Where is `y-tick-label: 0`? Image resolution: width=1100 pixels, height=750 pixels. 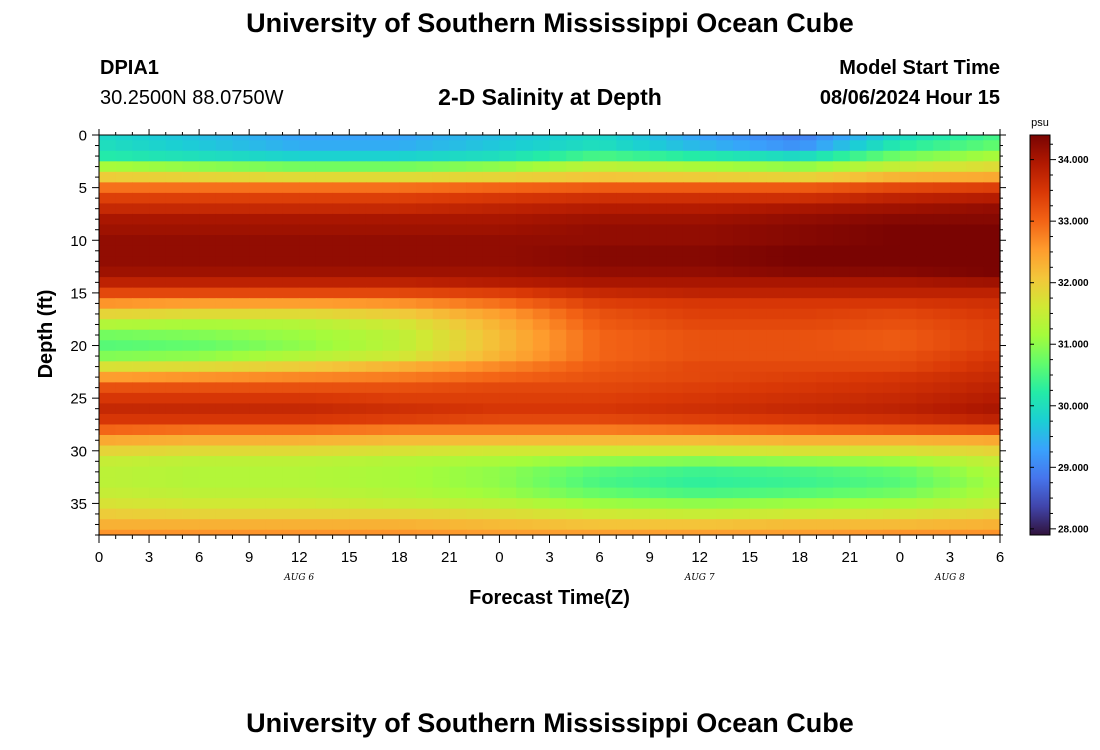
y-tick-label: 0 is located at coordinates (83, 136).